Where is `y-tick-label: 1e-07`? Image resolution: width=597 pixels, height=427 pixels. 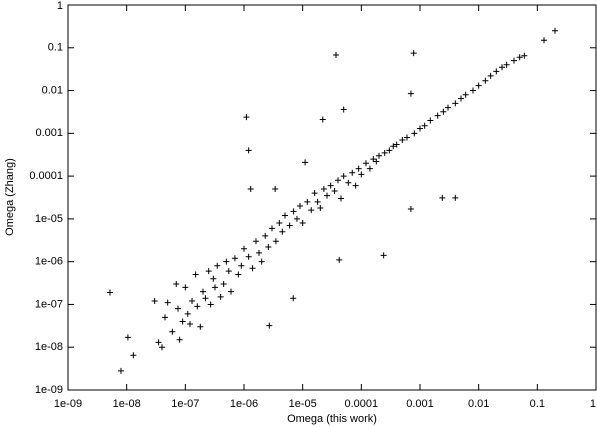 y-tick-label: 1e-07 is located at coordinates (49, 304).